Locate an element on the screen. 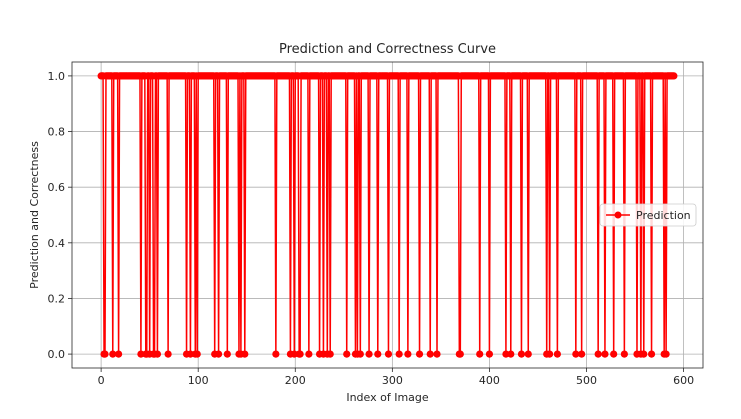 This screenshot has height=419, width=741. x-tick-label: 400 is located at coordinates (489, 380).